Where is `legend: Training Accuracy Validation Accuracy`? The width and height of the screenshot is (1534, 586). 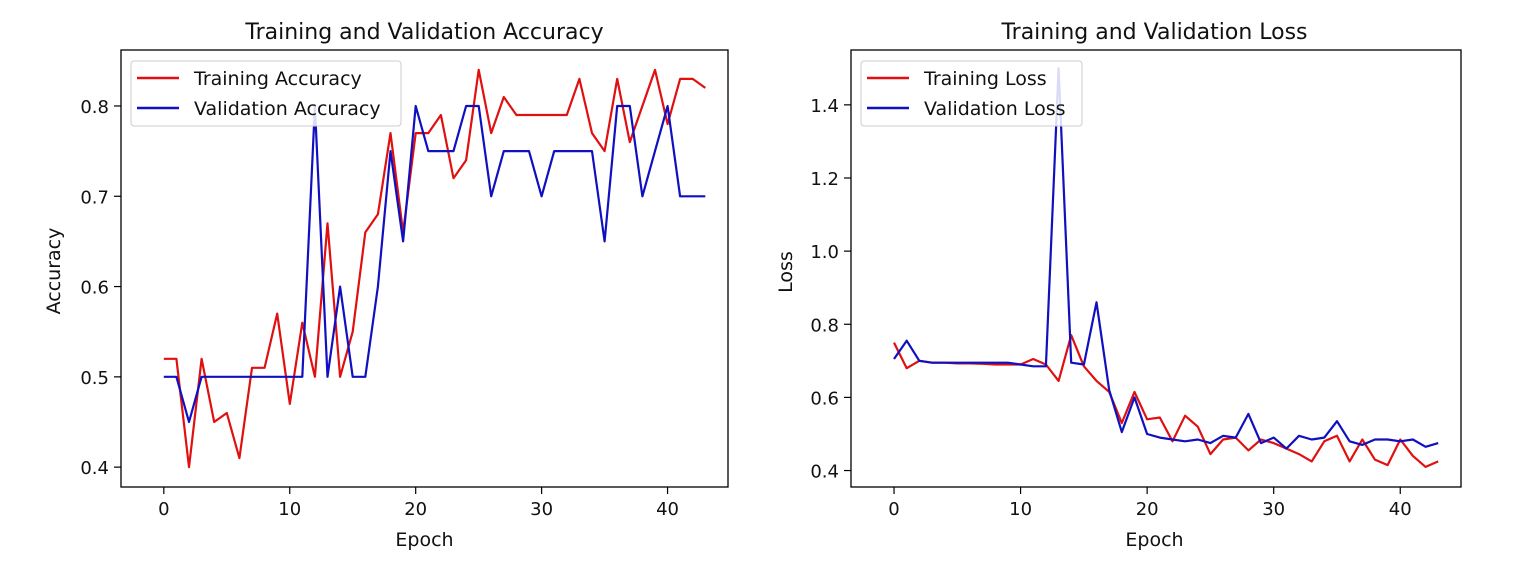 legend: Training Accuracy Validation Accuracy is located at coordinates (266, 93).